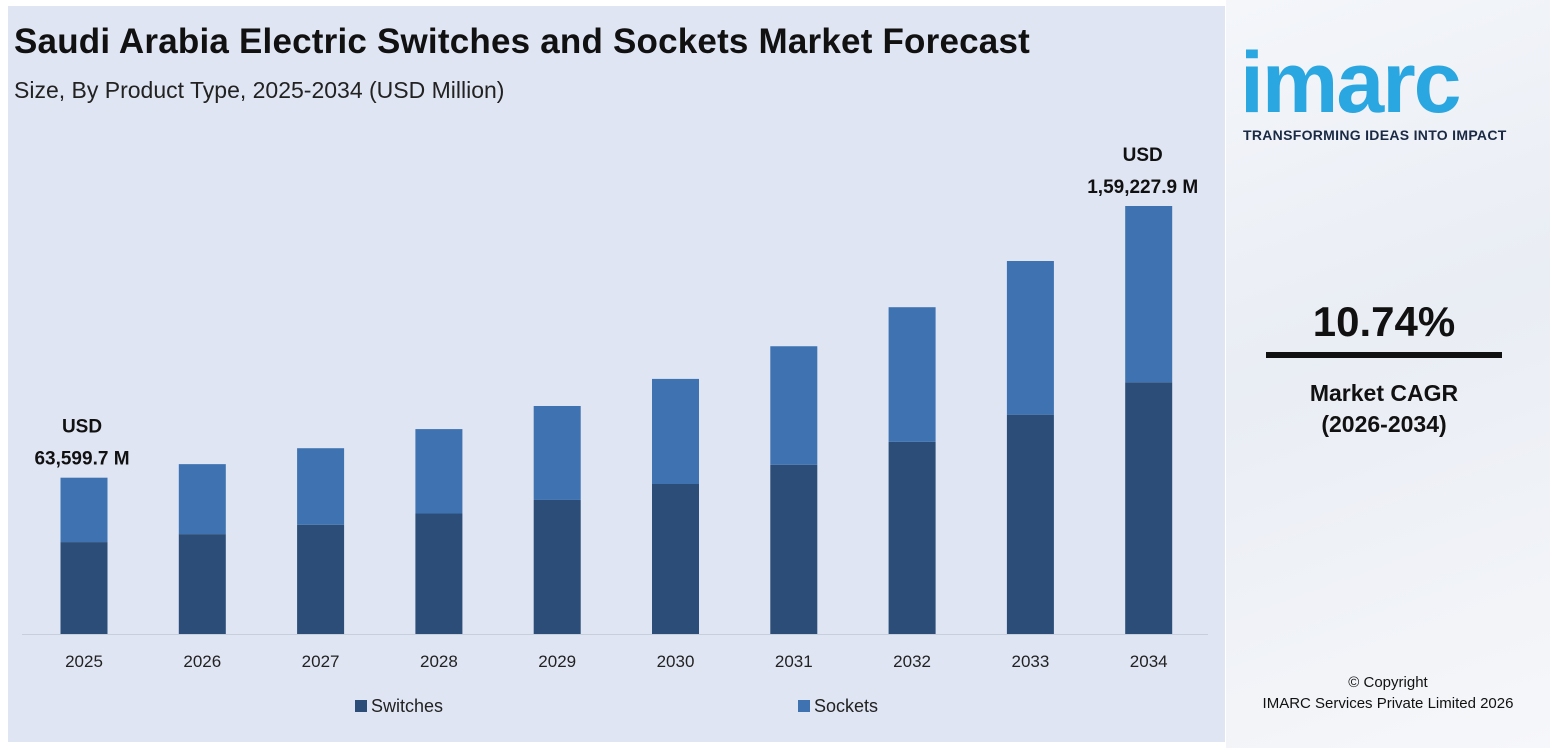 The height and width of the screenshot is (748, 1550). I want to click on copyright-line2: IMARC Services Private Limited 2026, so click(1388, 703).